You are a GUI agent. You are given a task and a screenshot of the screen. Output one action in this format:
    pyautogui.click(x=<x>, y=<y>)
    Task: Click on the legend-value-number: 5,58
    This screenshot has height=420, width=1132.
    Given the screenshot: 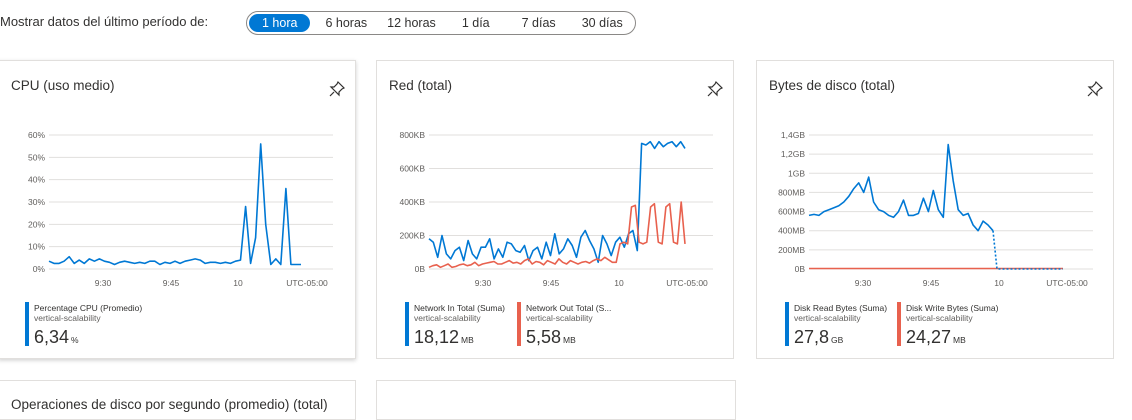 What is the action you would take?
    pyautogui.click(x=544, y=337)
    